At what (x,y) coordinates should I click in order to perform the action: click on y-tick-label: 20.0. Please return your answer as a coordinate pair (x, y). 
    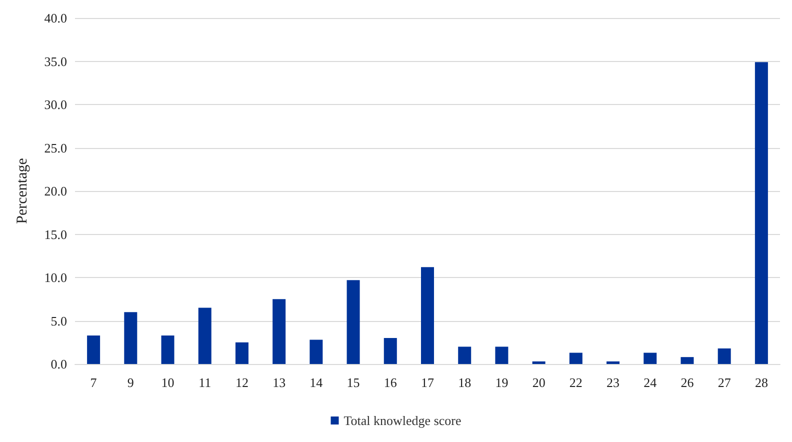
    Looking at the image, I should click on (55, 191).